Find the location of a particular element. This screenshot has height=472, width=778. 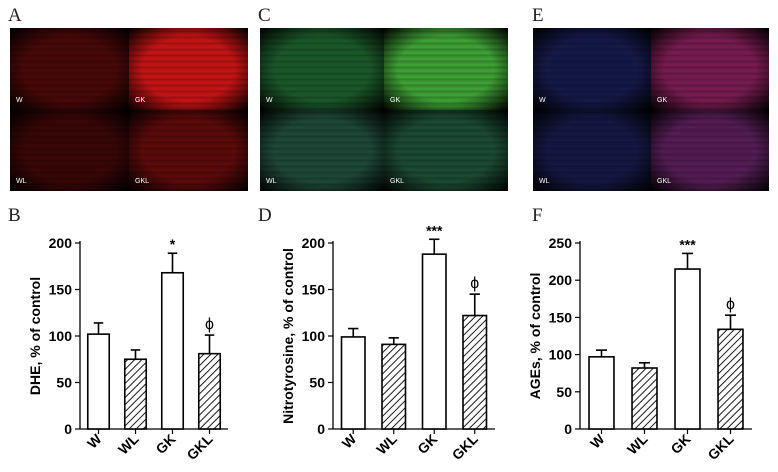

panel-label-b: B is located at coordinates (14, 215).